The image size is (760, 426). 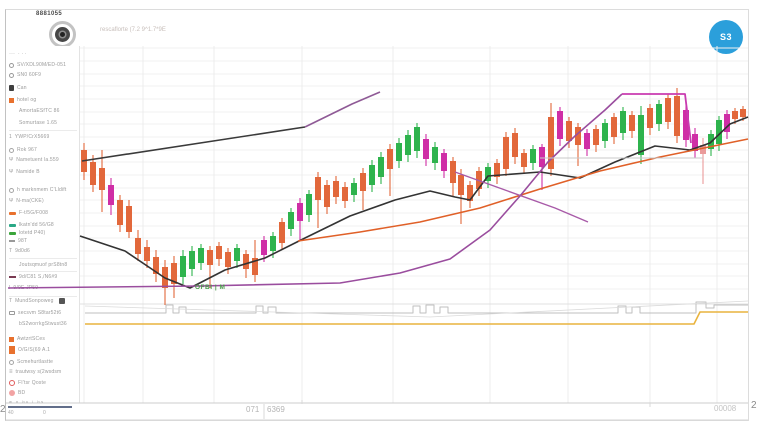 I want to click on sidebar-item-label: secsvm S8tar52t6, so click(x=40, y=313).